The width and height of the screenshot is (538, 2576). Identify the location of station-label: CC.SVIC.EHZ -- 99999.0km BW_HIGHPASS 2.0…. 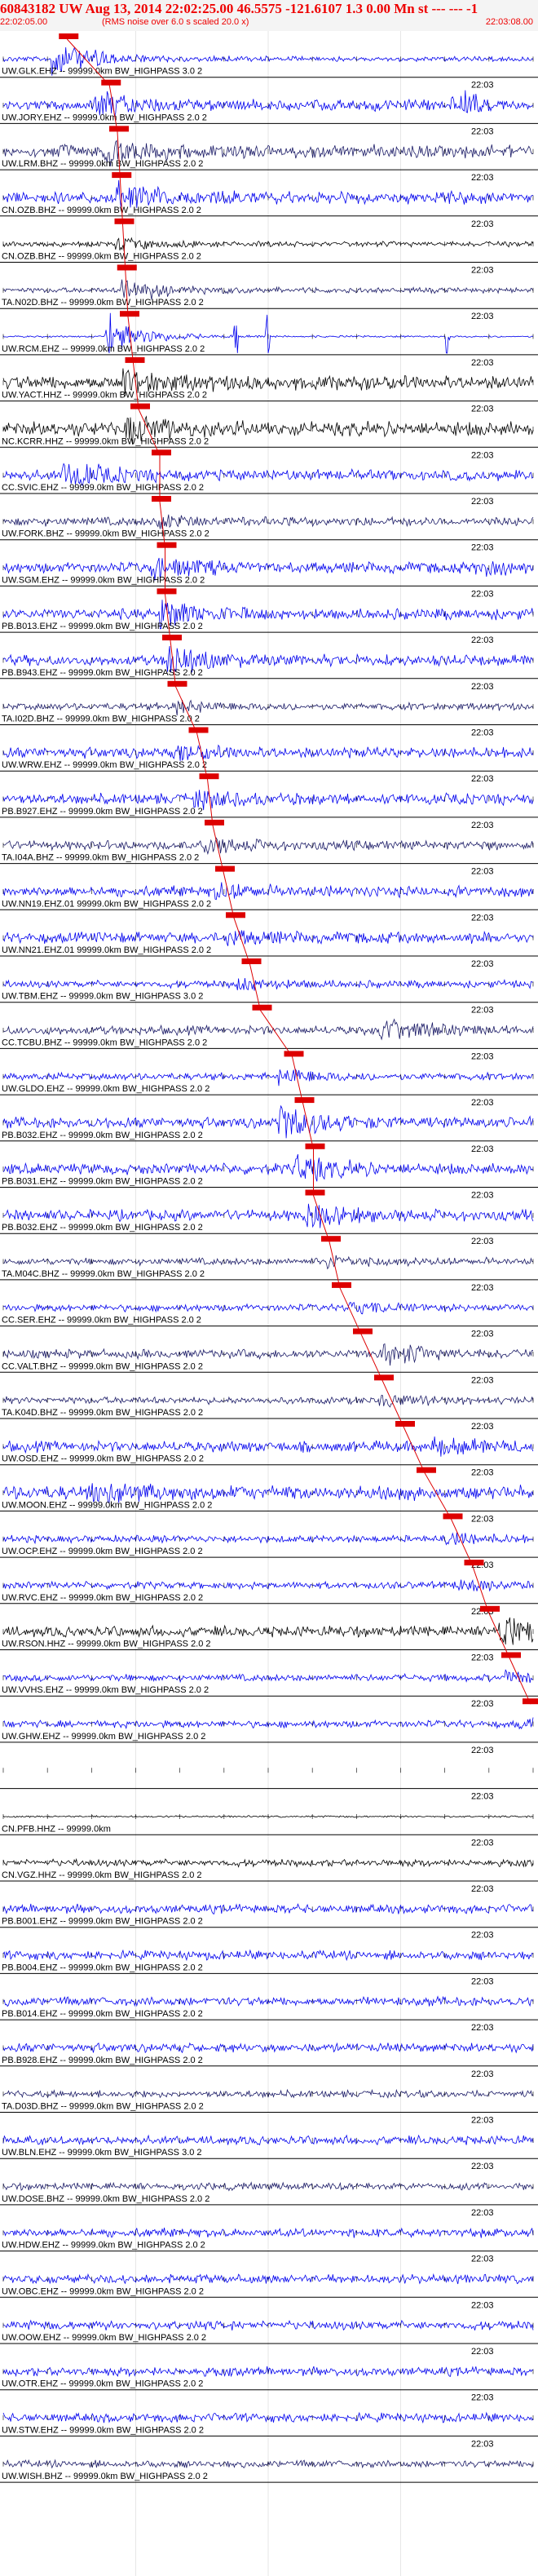
(103, 488).